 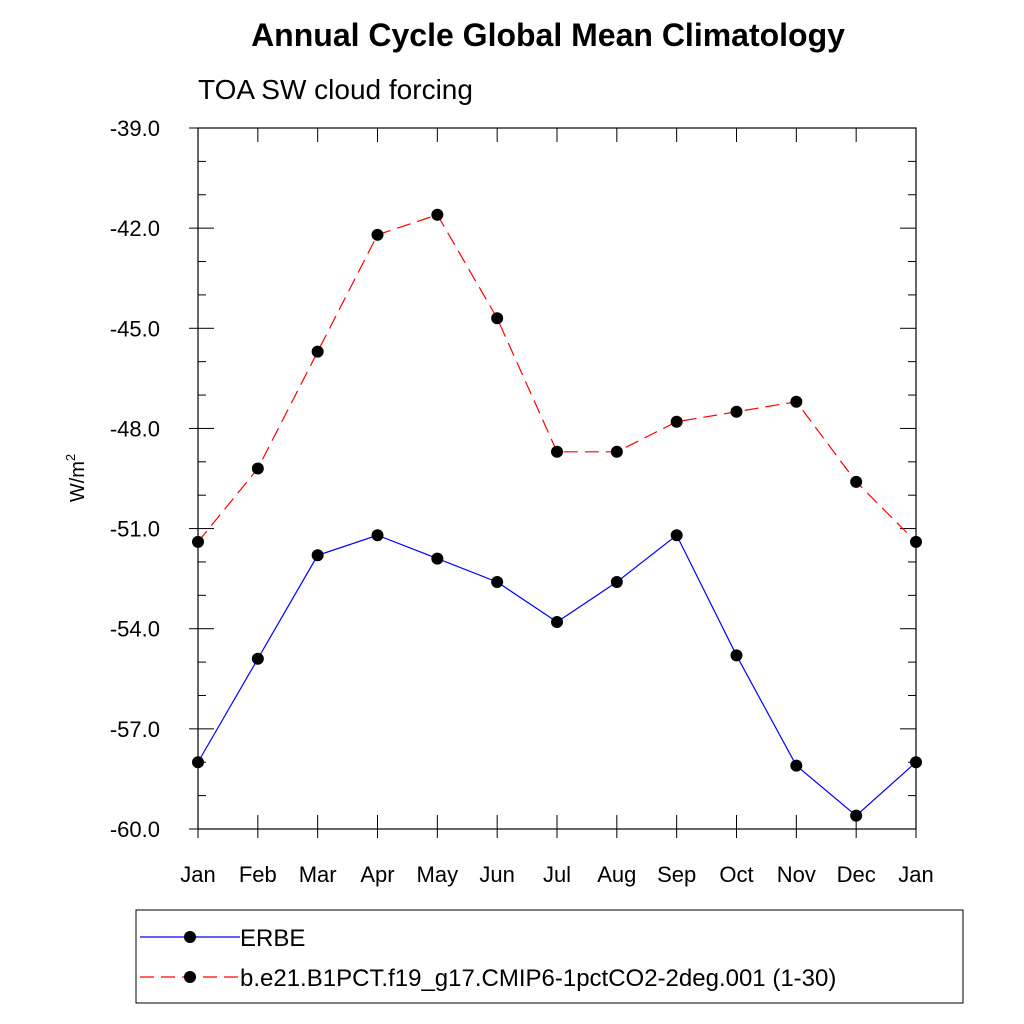 What do you see at coordinates (377, 874) in the screenshot?
I see `x-tick-label: Apr` at bounding box center [377, 874].